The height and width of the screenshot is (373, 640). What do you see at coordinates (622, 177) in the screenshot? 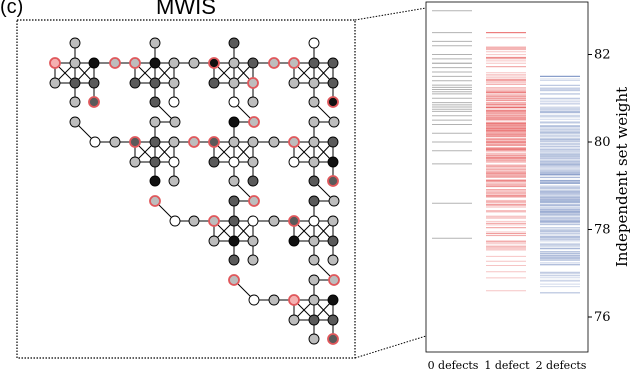
I see `y-axis-title: Independent set weight` at bounding box center [622, 177].